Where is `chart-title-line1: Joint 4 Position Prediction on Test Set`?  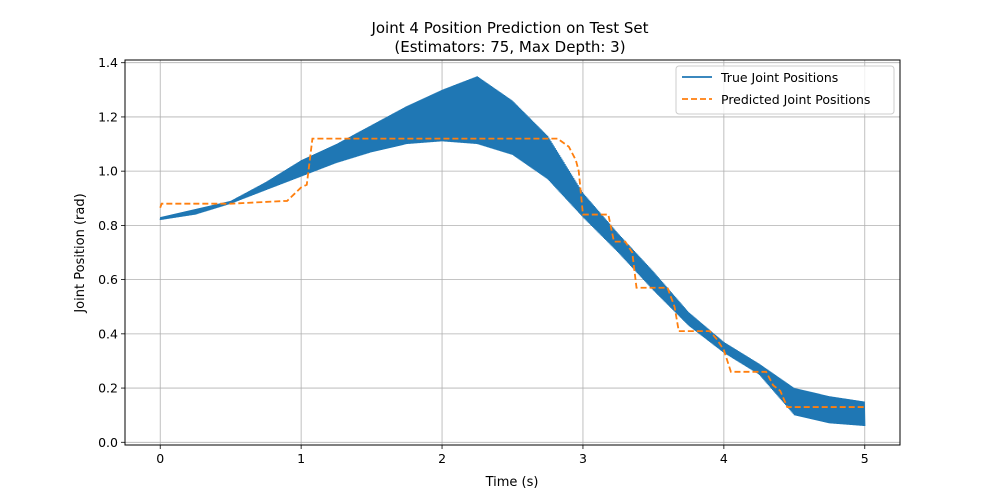
chart-title-line1: Joint 4 Position Prediction on Test Set is located at coordinates (509, 28).